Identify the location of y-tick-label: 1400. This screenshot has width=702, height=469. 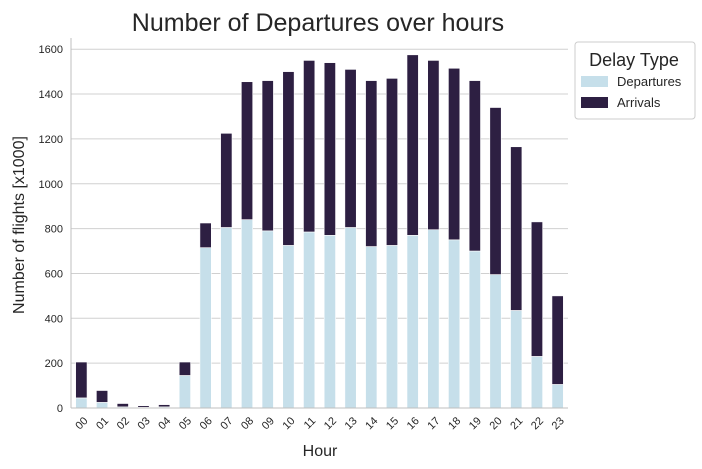
(51, 95).